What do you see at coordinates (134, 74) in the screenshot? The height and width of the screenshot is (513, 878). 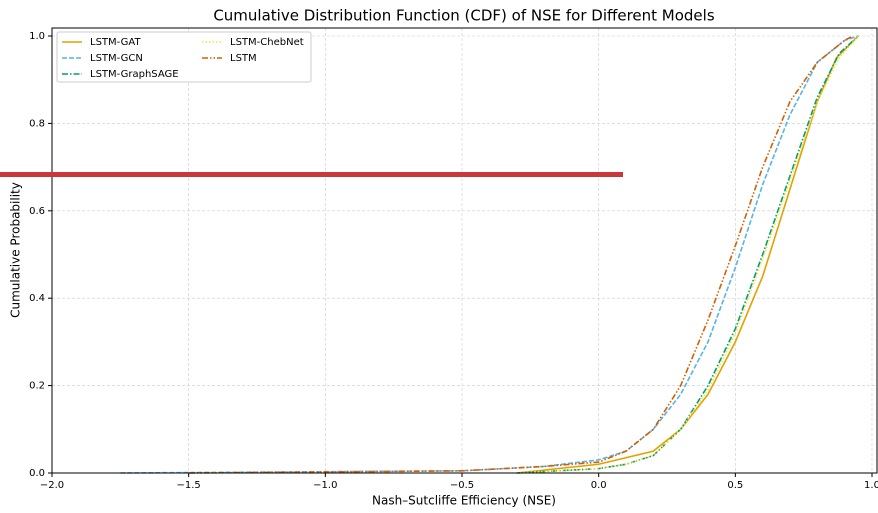 I see `legend-label: LSTM-GraphSAGE` at bounding box center [134, 74].